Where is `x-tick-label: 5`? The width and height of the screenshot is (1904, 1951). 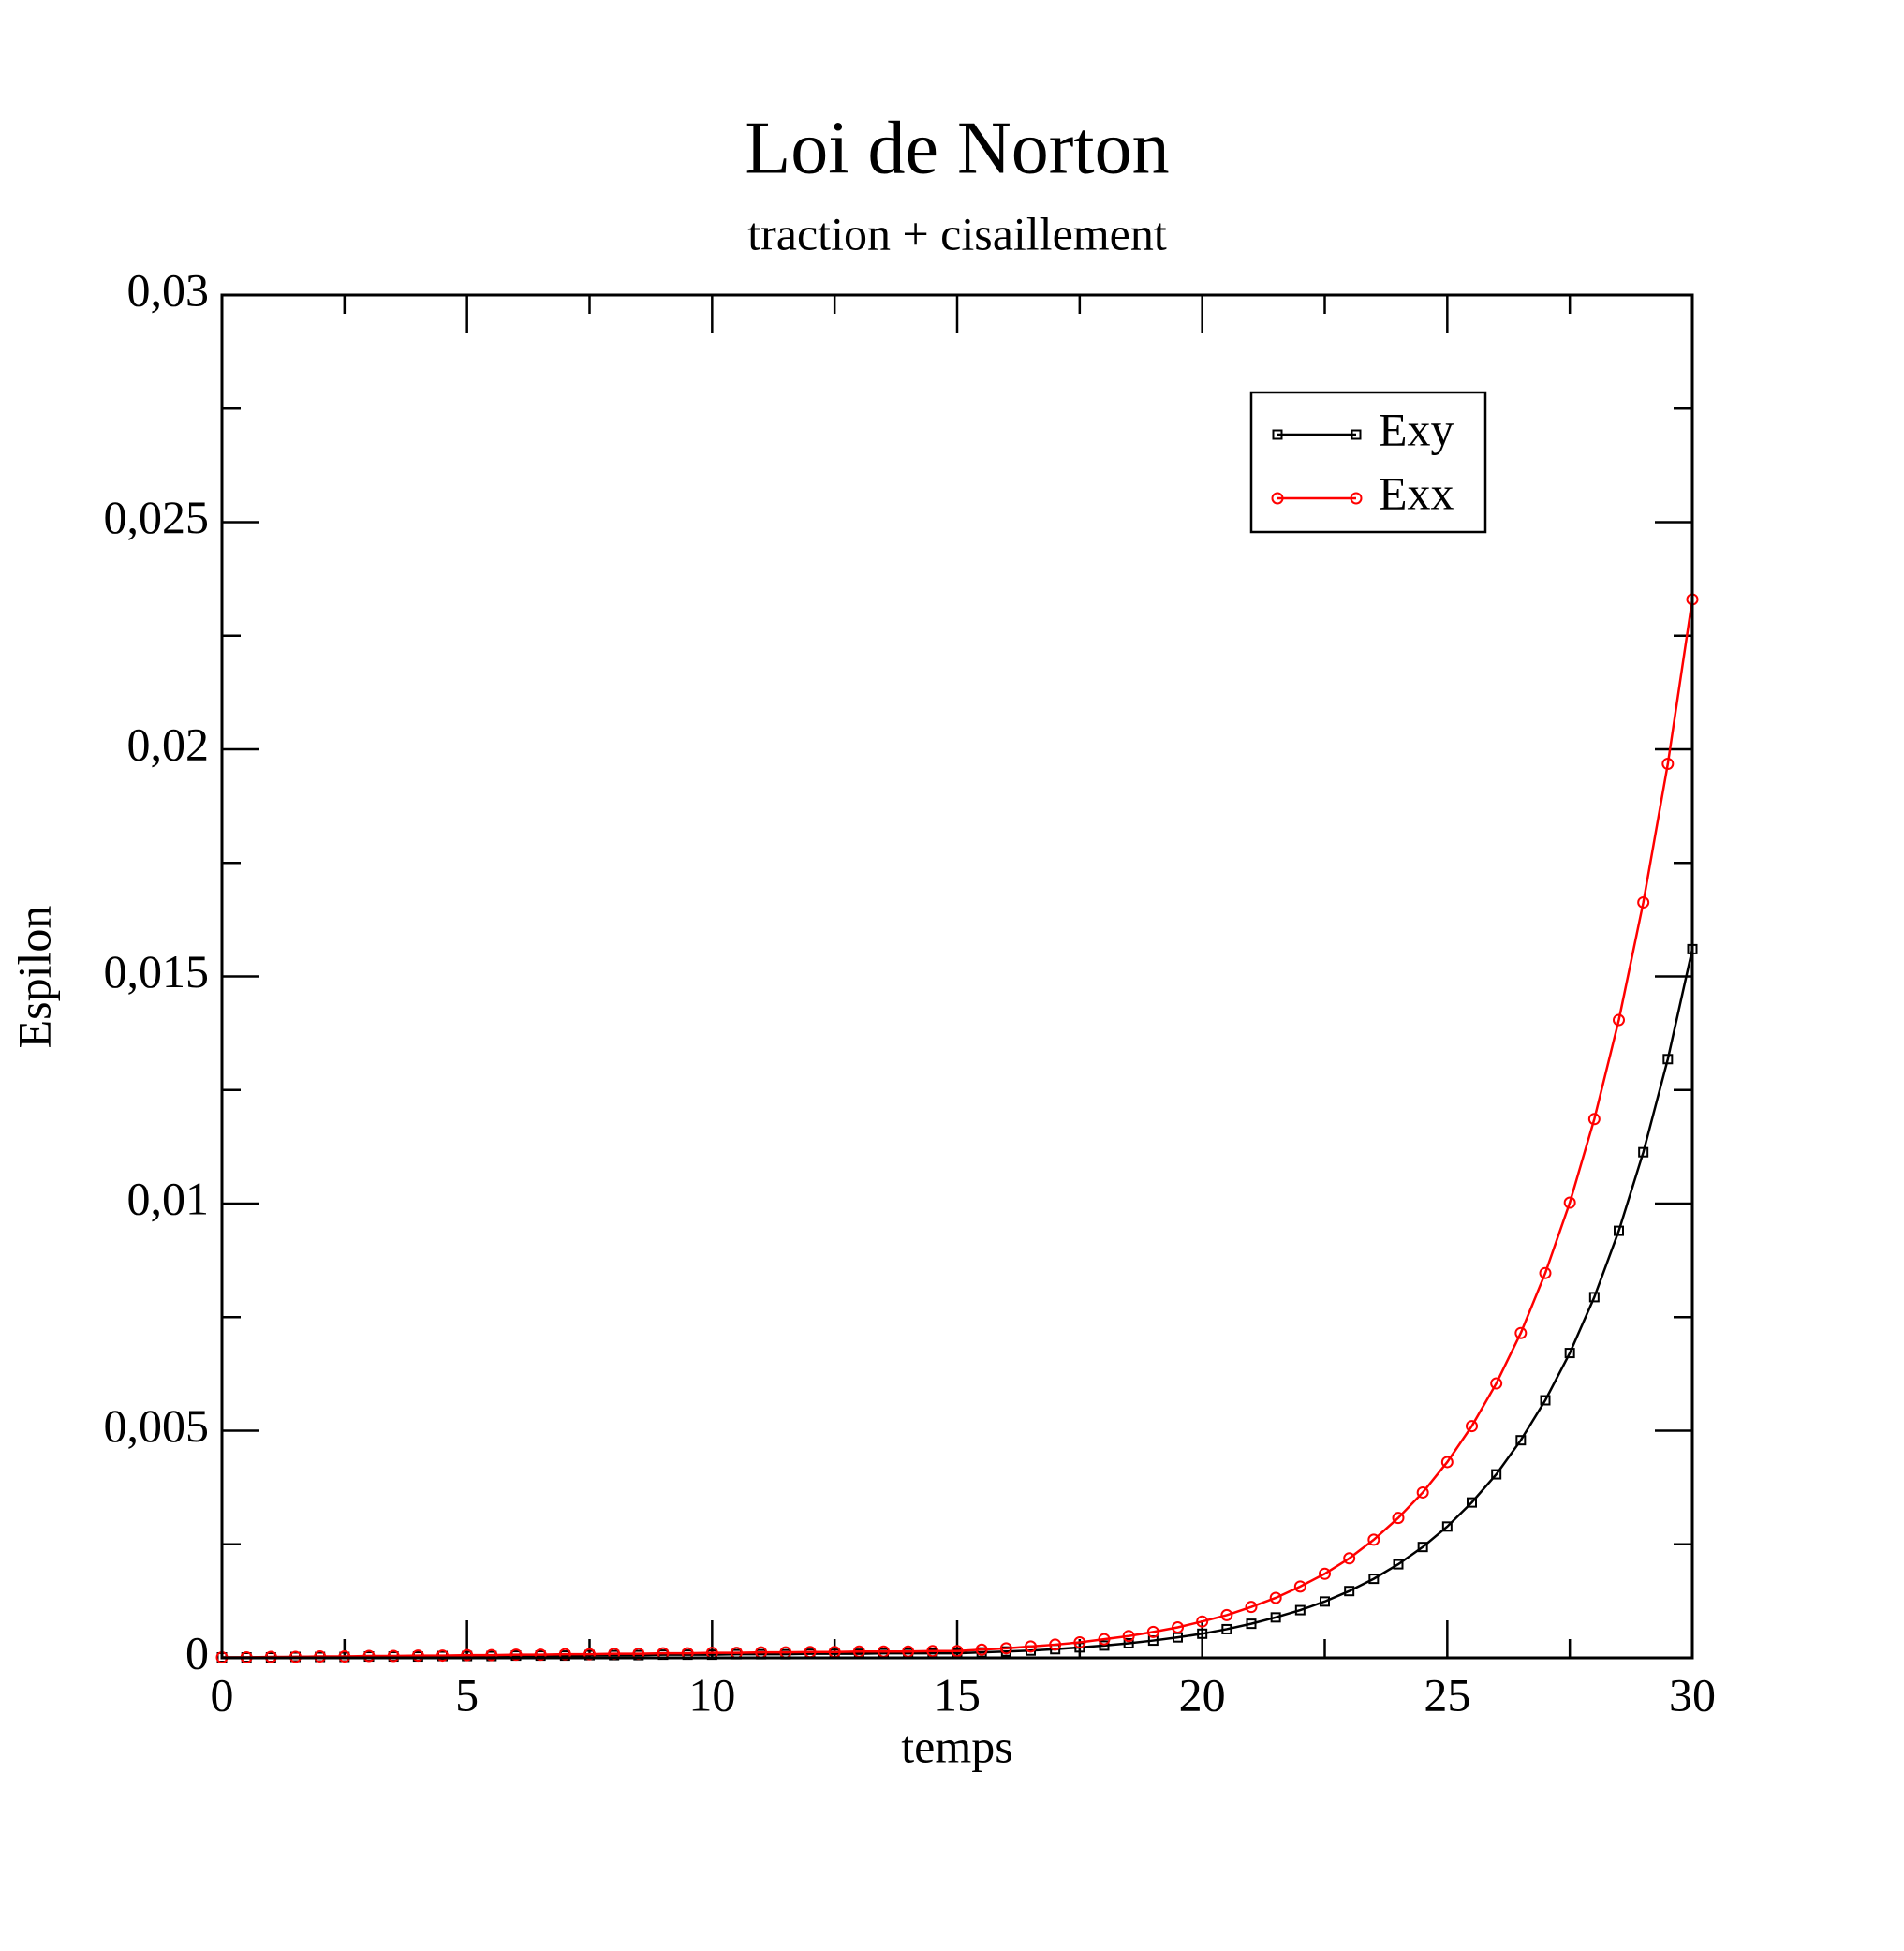
x-tick-label: 5 is located at coordinates (467, 1694).